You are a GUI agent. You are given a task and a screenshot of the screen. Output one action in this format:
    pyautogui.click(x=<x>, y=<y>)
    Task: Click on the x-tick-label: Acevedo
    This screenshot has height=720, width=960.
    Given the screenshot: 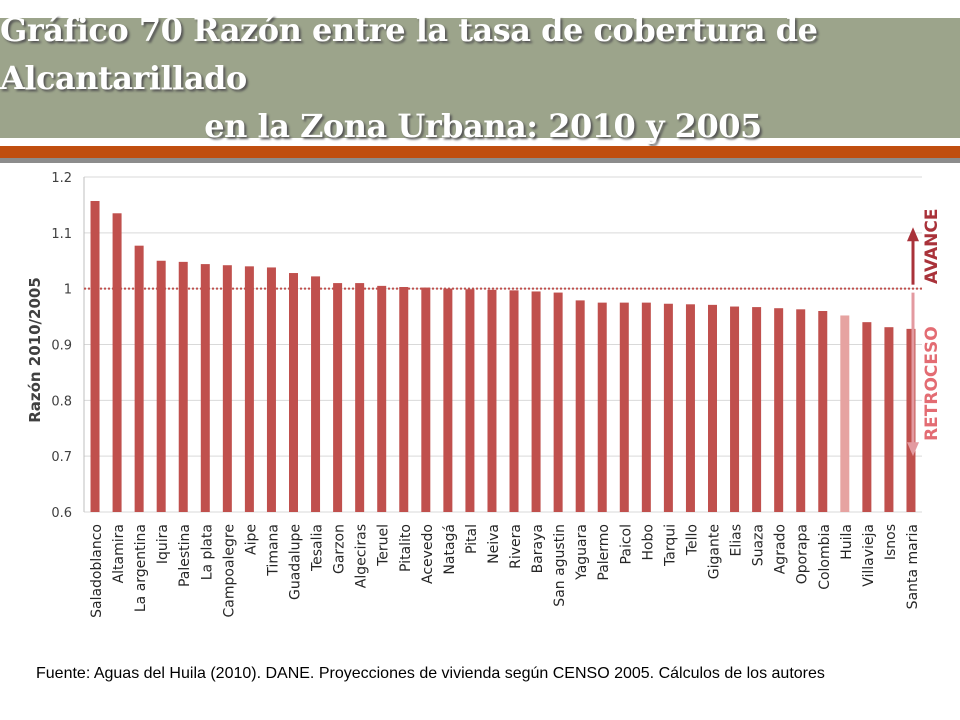 What is the action you would take?
    pyautogui.click(x=428, y=554)
    